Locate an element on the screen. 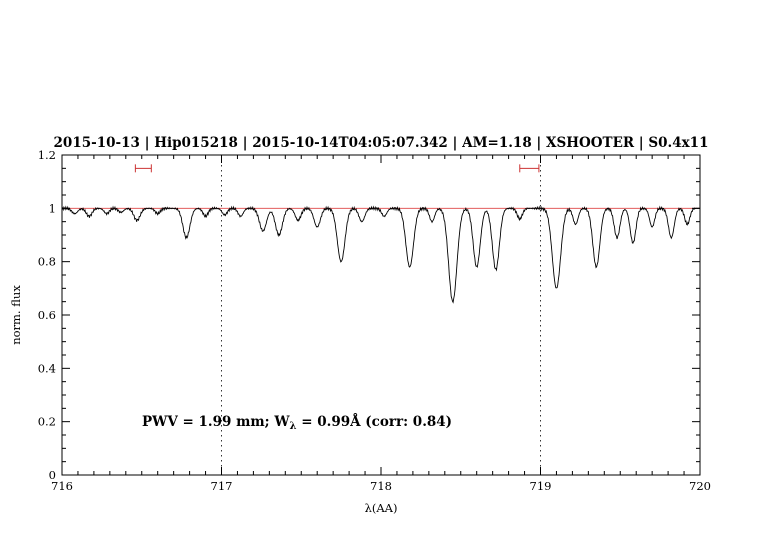  y-tick-labels: 0 0.2 0.4 0.6 0.8 1 1.2 is located at coordinates (47, 315).